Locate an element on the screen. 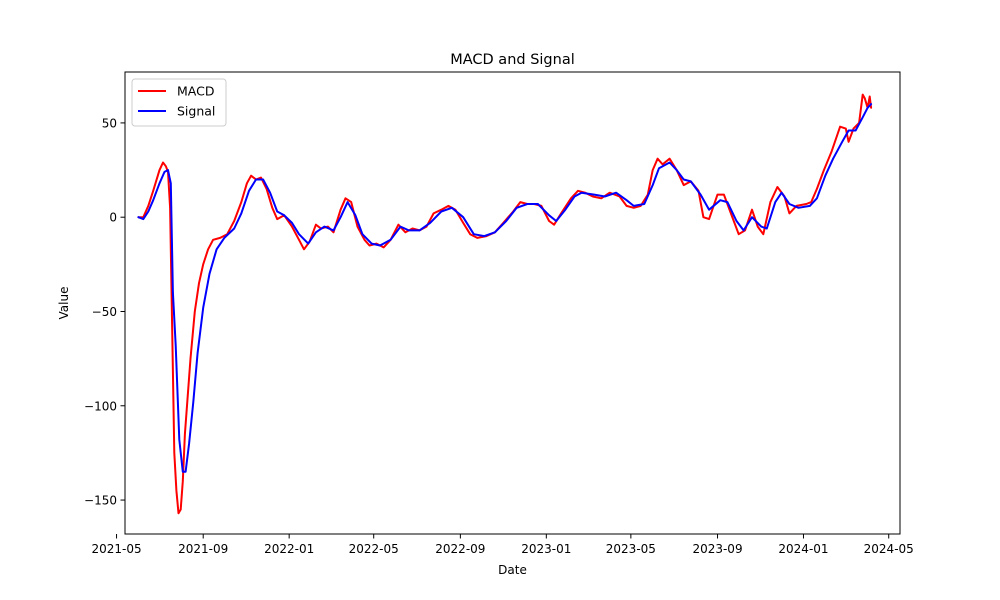 Image resolution: width=1000 pixels, height=600 pixels. chart-title: MACD and Signal is located at coordinates (512, 60).